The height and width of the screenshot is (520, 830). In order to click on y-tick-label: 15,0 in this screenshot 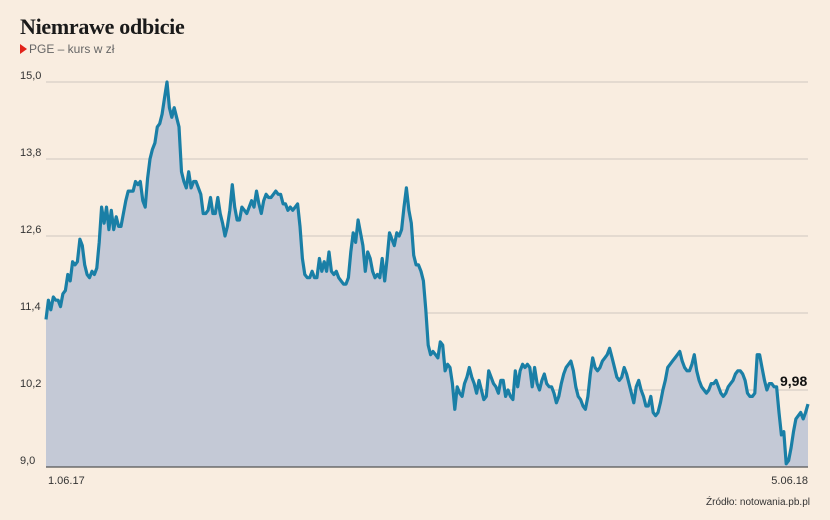, I will do `click(30, 76)`.